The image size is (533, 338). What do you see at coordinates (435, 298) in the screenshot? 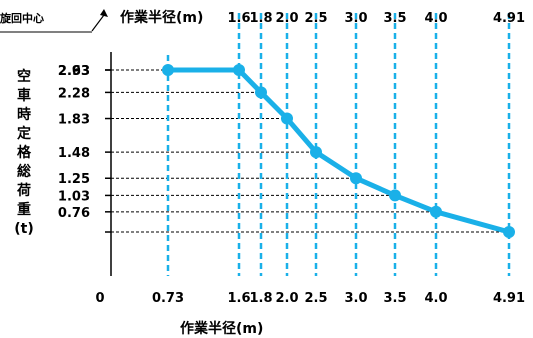
I see `x-tick-label: 4.0` at bounding box center [435, 298].